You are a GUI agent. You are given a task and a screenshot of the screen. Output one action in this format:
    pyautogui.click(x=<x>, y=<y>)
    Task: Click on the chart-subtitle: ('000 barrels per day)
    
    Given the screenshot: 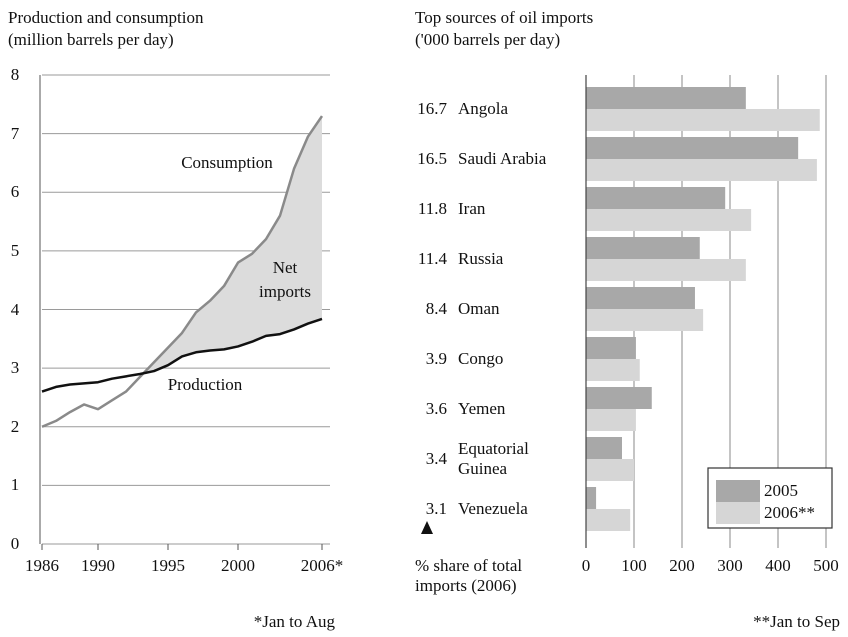 What is the action you would take?
    pyautogui.click(x=488, y=39)
    